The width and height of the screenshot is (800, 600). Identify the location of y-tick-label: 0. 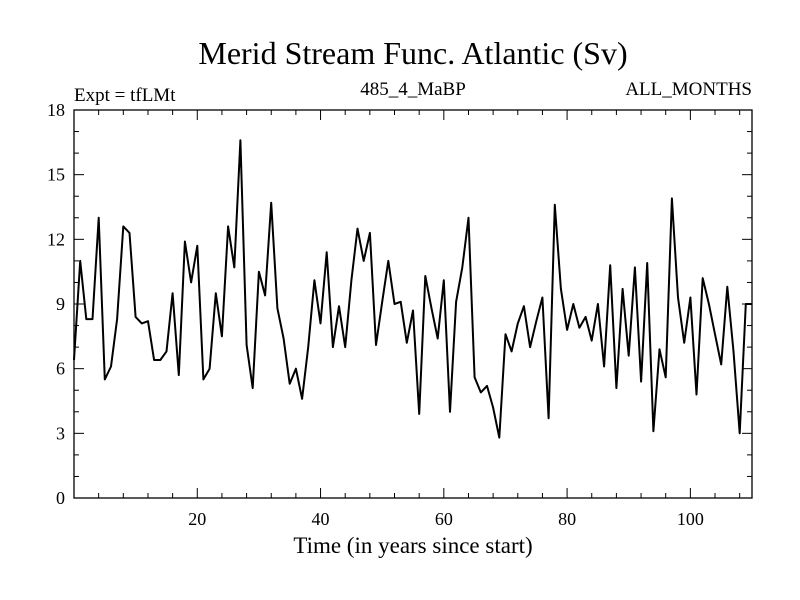
(60, 498).